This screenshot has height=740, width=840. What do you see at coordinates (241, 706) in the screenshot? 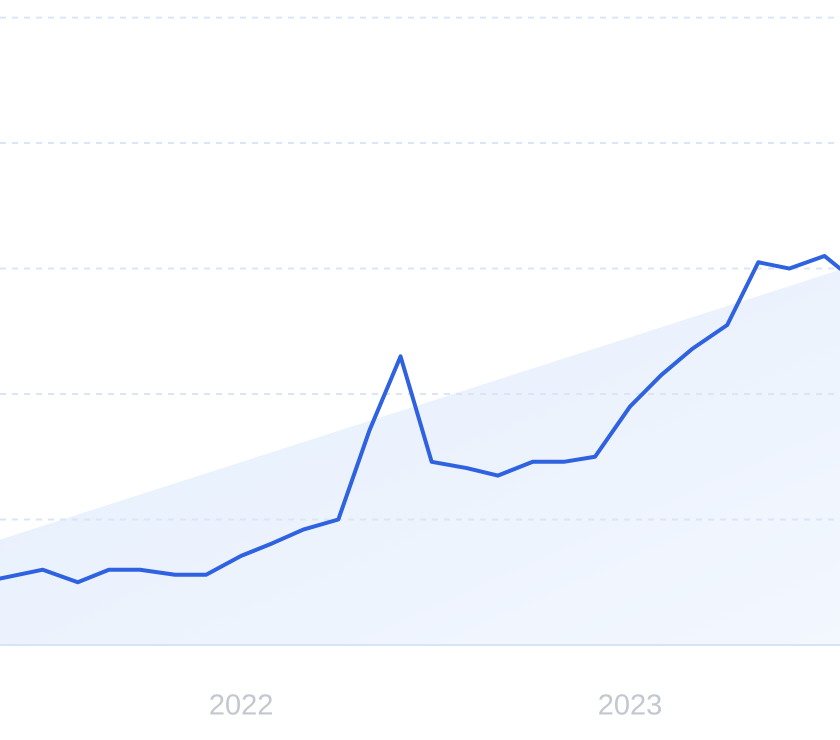
I see `x-tick-label: 2022` at bounding box center [241, 706].